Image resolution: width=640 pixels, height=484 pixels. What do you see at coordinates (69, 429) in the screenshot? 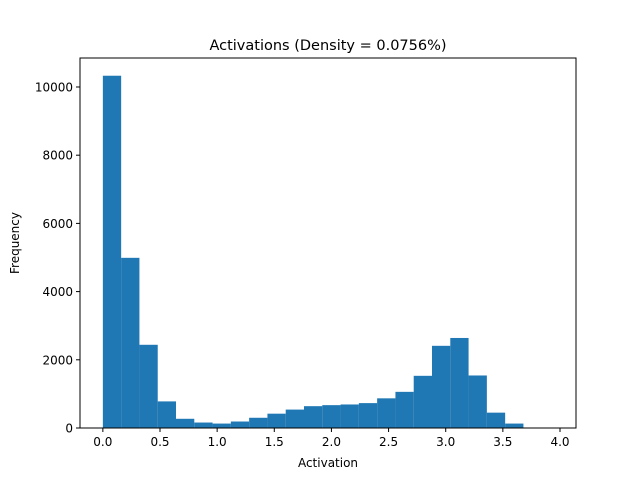
I see `y-tick-label: 0` at bounding box center [69, 429].